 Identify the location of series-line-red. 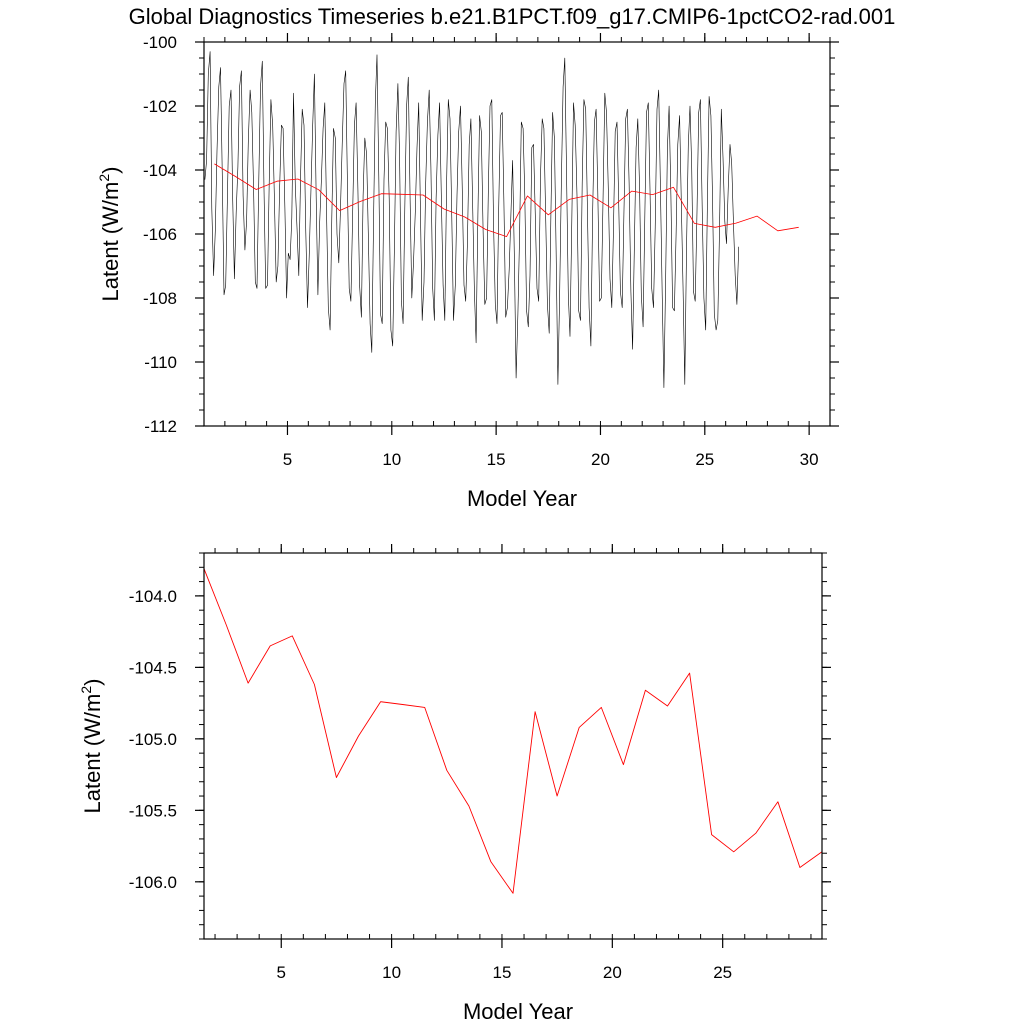
(506, 200).